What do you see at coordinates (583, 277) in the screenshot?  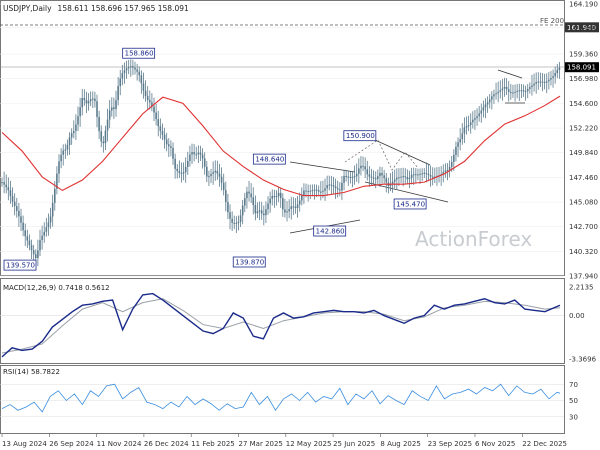 I see `price-tick-label: 137.940` at bounding box center [583, 277].